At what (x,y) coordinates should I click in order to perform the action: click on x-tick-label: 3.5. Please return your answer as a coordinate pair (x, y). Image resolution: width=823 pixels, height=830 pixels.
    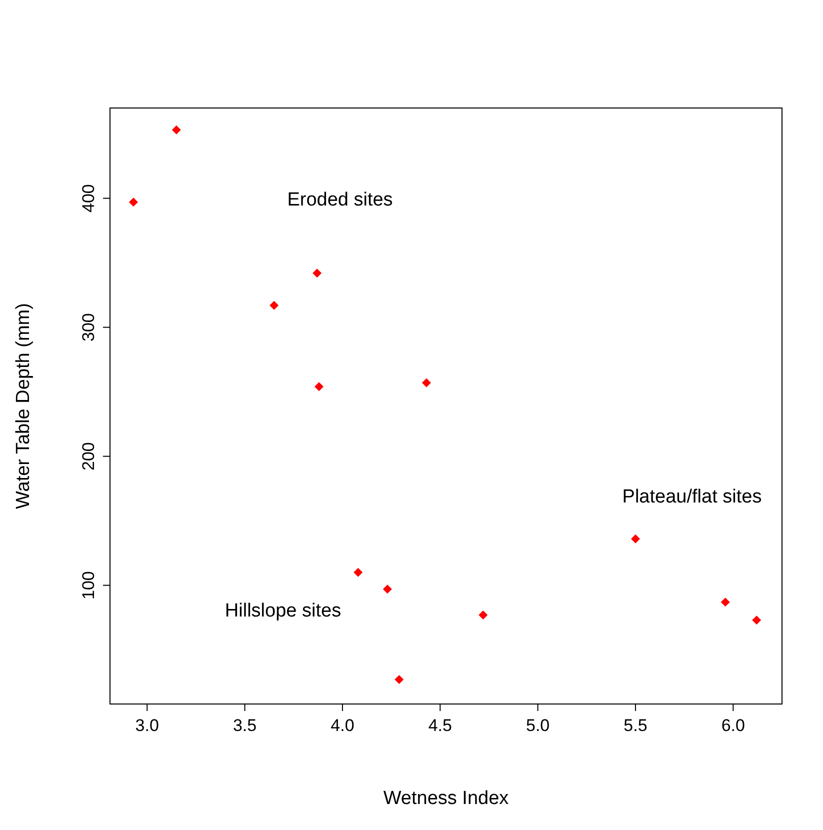
    Looking at the image, I should click on (244, 725).